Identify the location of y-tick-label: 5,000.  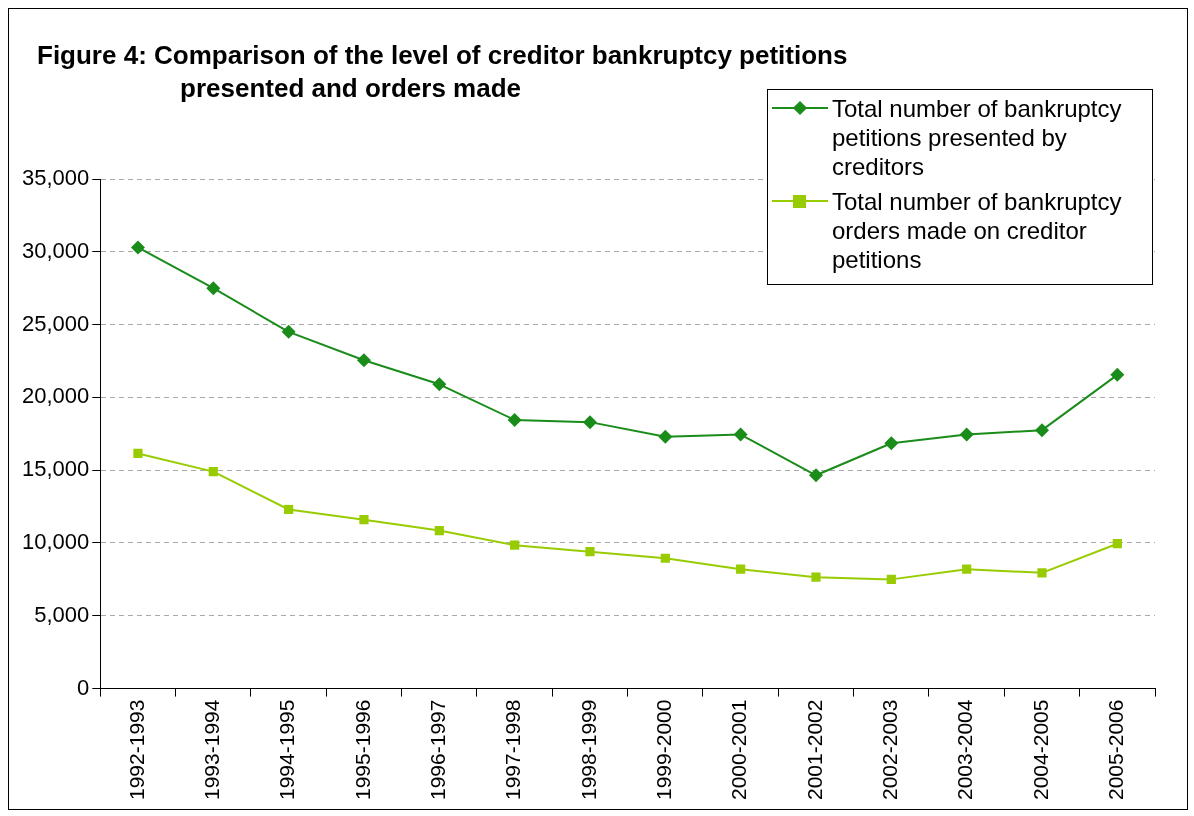
(62, 614).